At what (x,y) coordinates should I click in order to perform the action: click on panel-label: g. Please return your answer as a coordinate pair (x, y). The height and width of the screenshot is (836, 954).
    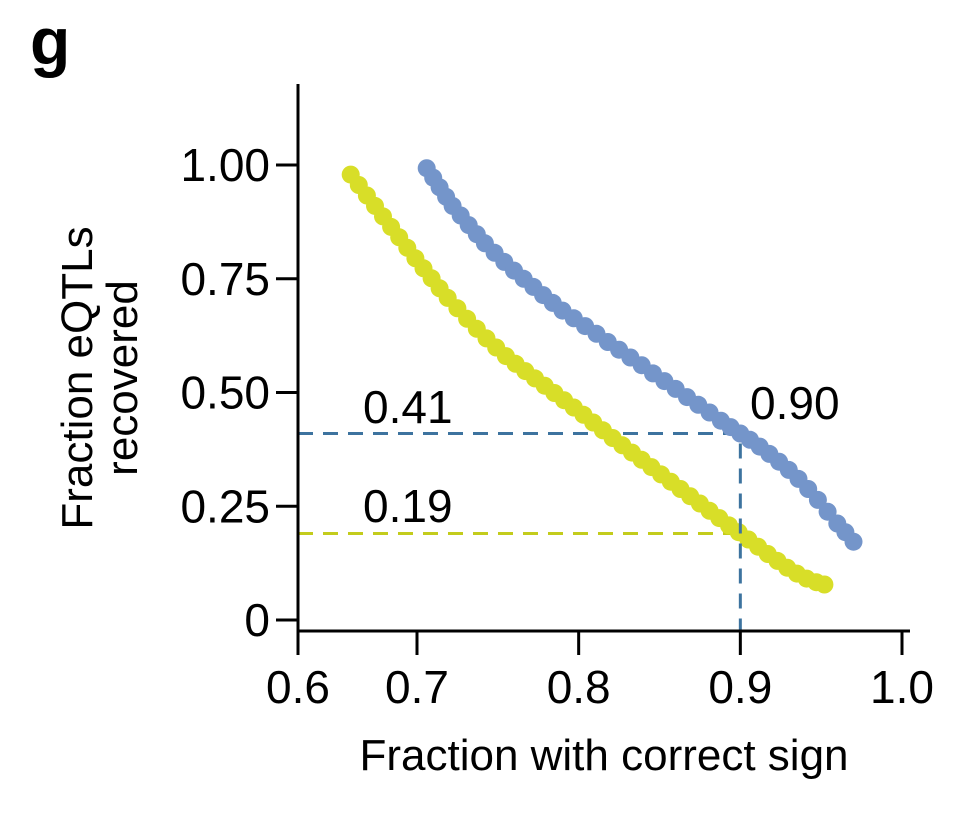
    Looking at the image, I should click on (50, 41).